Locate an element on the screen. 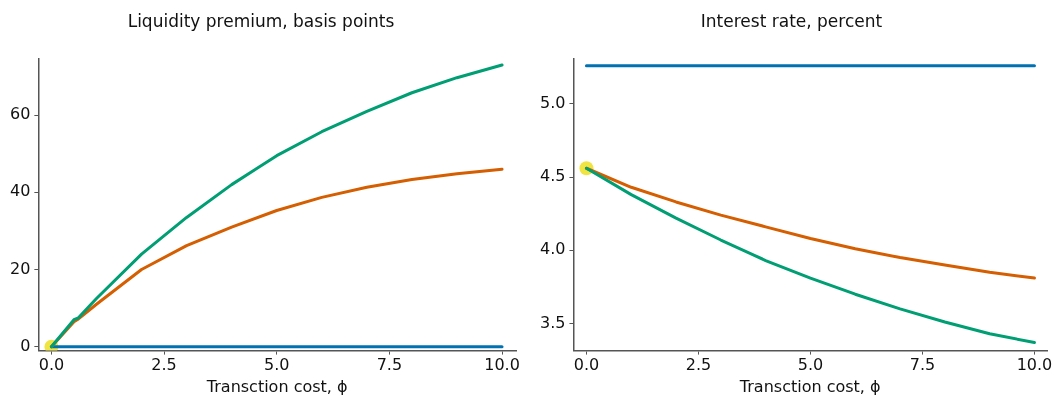 The image size is (1061, 405). y-tick-label: 4.0 is located at coordinates (552, 249).